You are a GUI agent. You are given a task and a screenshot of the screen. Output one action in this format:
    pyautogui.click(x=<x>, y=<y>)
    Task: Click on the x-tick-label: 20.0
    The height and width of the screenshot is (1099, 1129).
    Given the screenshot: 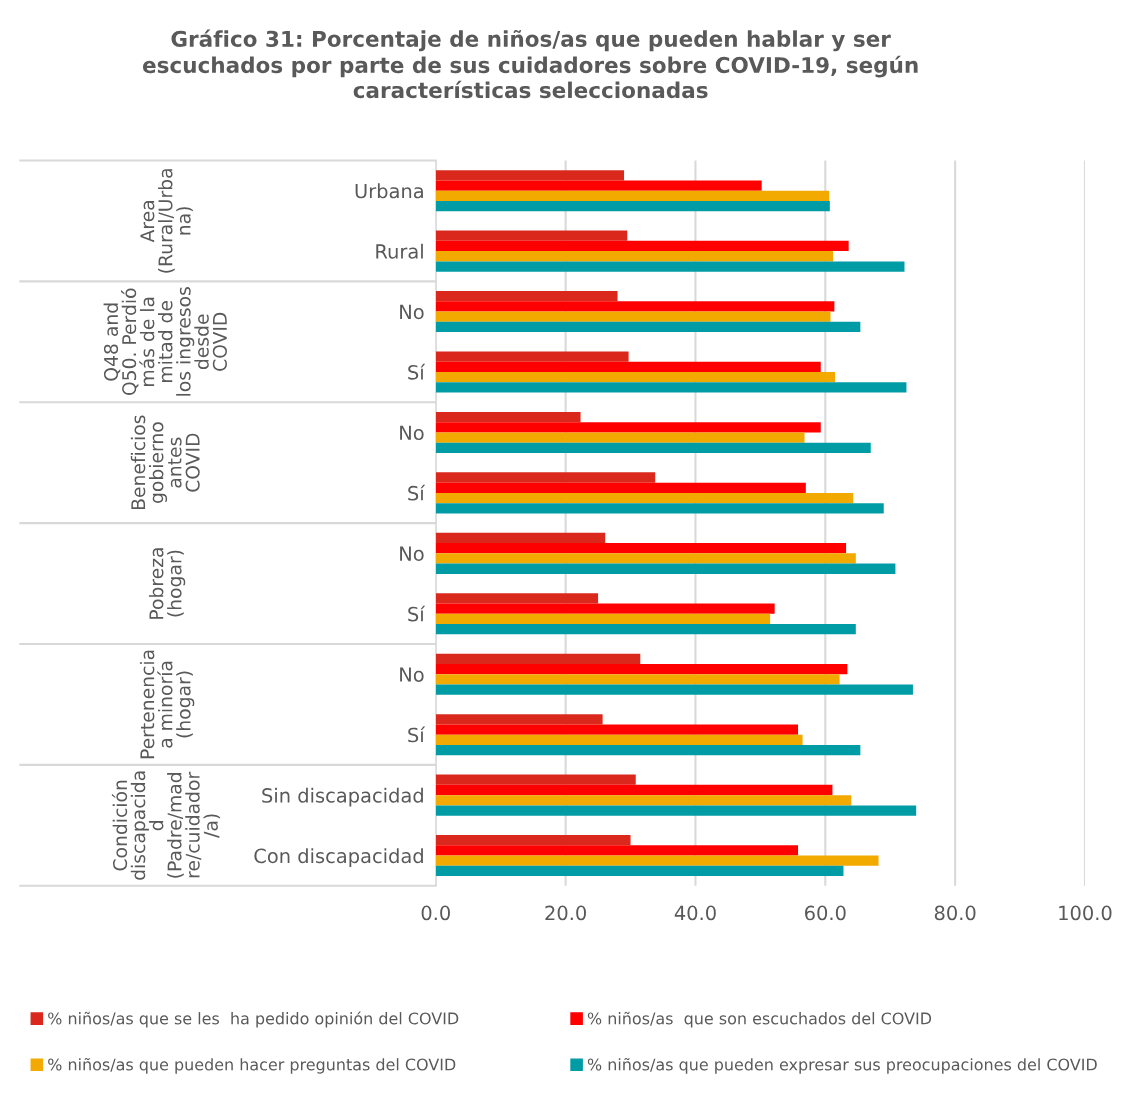 What is the action you would take?
    pyautogui.click(x=565, y=913)
    